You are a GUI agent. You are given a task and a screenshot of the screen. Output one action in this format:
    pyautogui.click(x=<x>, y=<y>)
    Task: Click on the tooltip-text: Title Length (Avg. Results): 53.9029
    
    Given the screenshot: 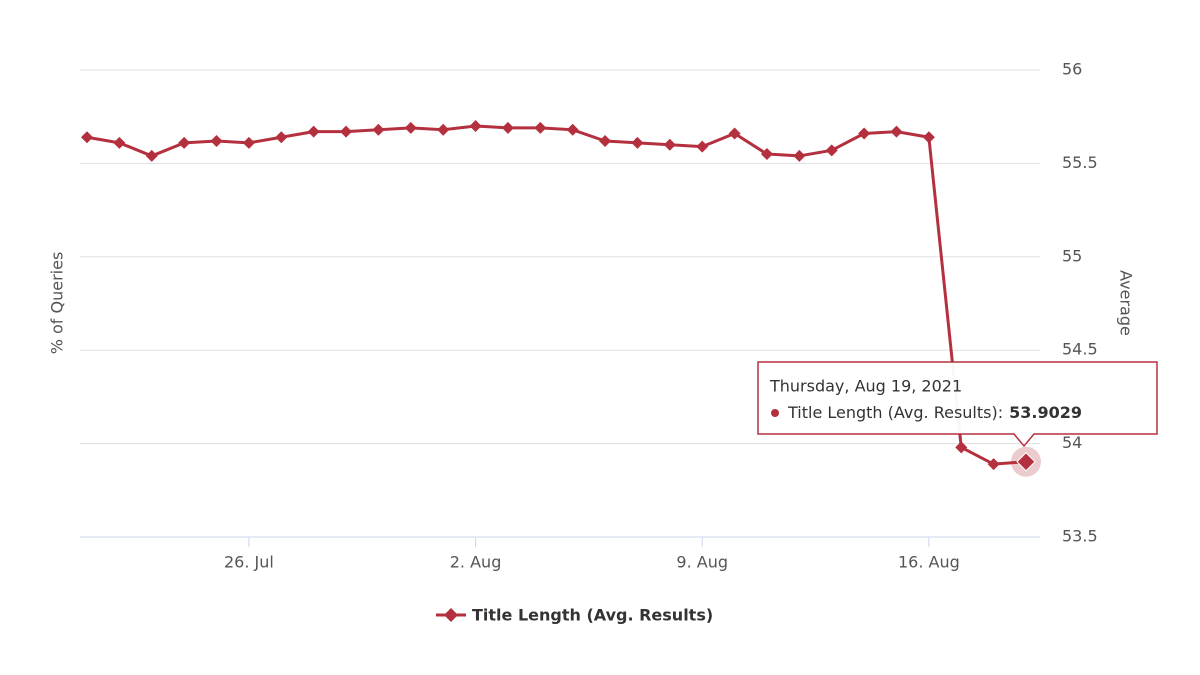 What is the action you would take?
    pyautogui.click(x=934, y=412)
    